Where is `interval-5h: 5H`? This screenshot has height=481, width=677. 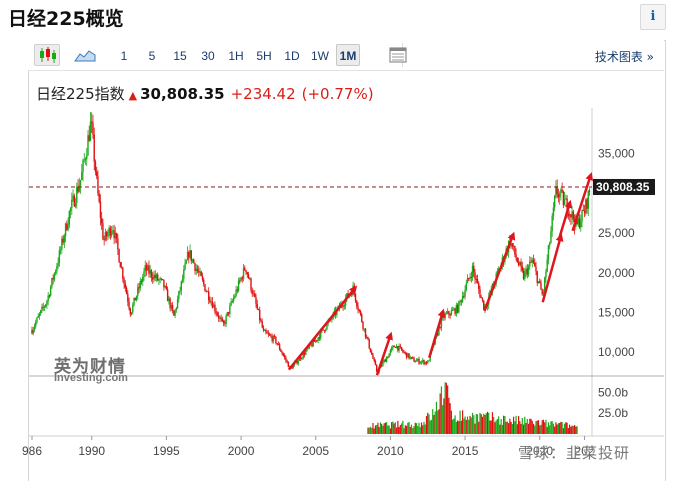
interval-5h: 5H is located at coordinates (264, 56).